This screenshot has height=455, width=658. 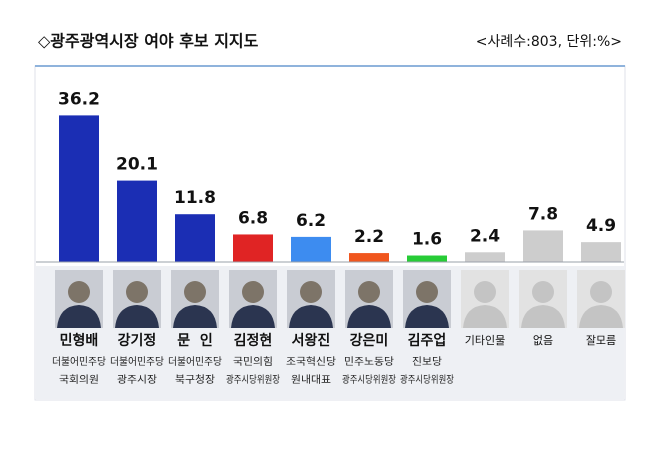 What do you see at coordinates (601, 340) in the screenshot?
I see `candidate-name: 잘모름` at bounding box center [601, 340].